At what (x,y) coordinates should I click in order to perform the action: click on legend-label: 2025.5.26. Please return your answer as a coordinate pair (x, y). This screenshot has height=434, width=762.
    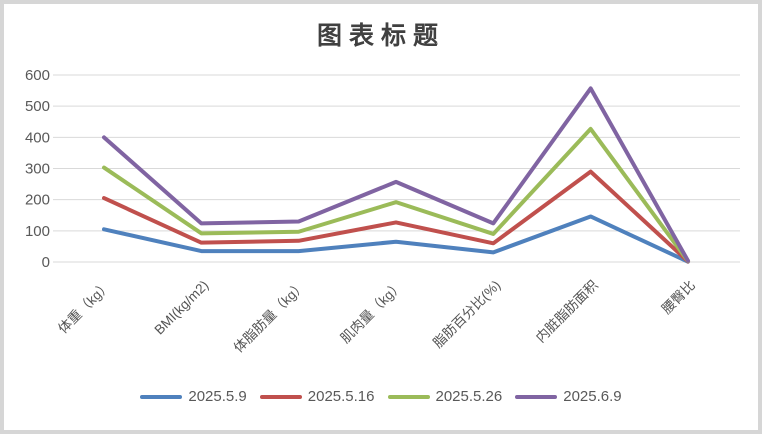
    Looking at the image, I should click on (469, 396).